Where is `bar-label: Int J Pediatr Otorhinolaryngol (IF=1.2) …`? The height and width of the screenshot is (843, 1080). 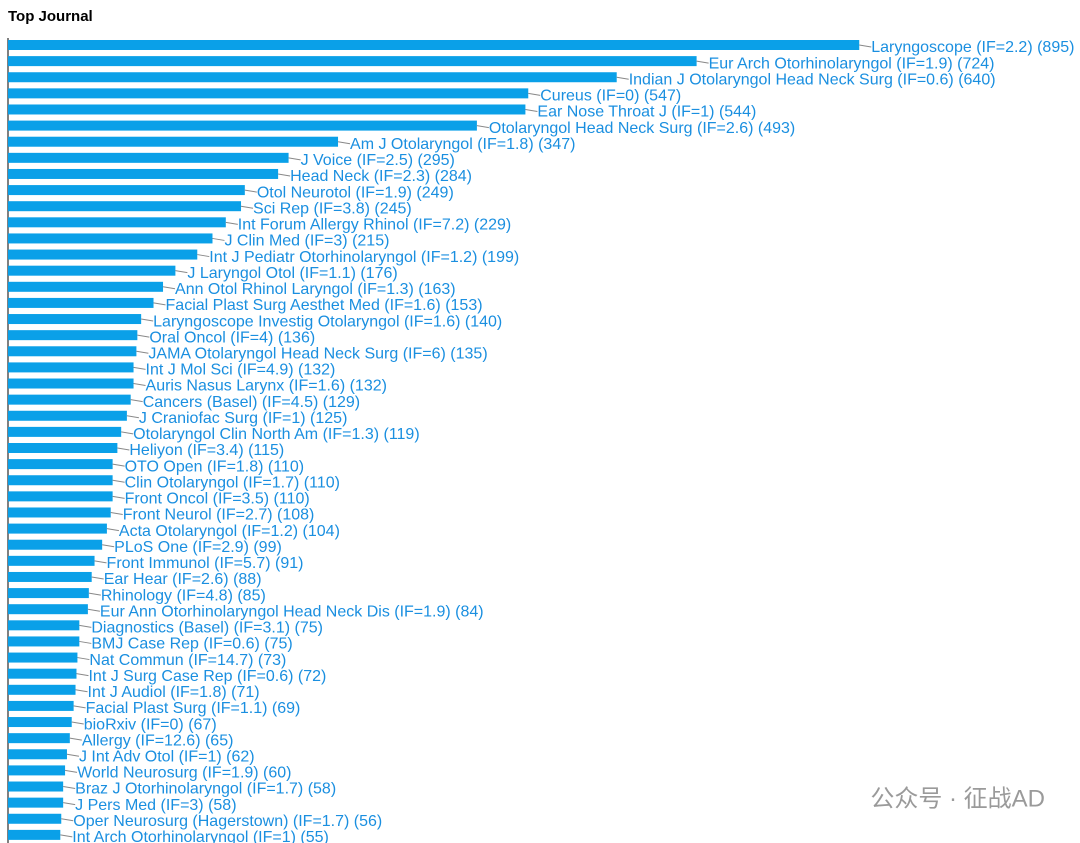
bar-label: Int J Pediatr Otorhinolaryngol (IF=1.2) … is located at coordinates (364, 257).